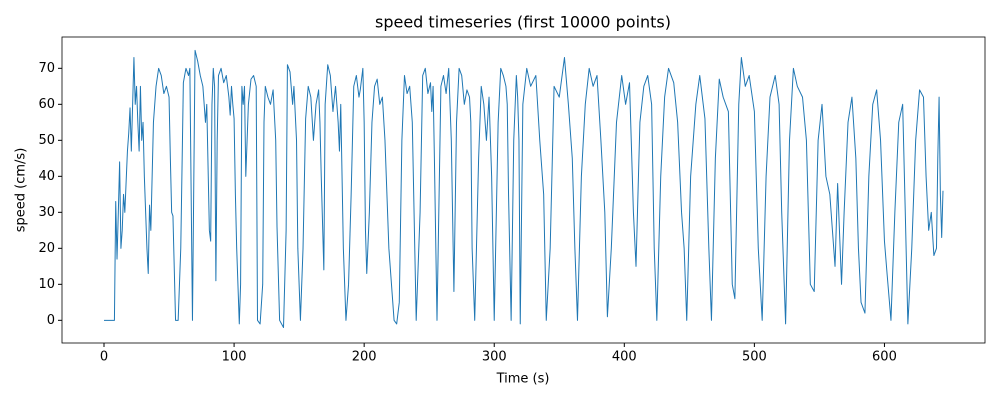 The image size is (1000, 400). I want to click on x-tick-label: 500, so click(754, 357).